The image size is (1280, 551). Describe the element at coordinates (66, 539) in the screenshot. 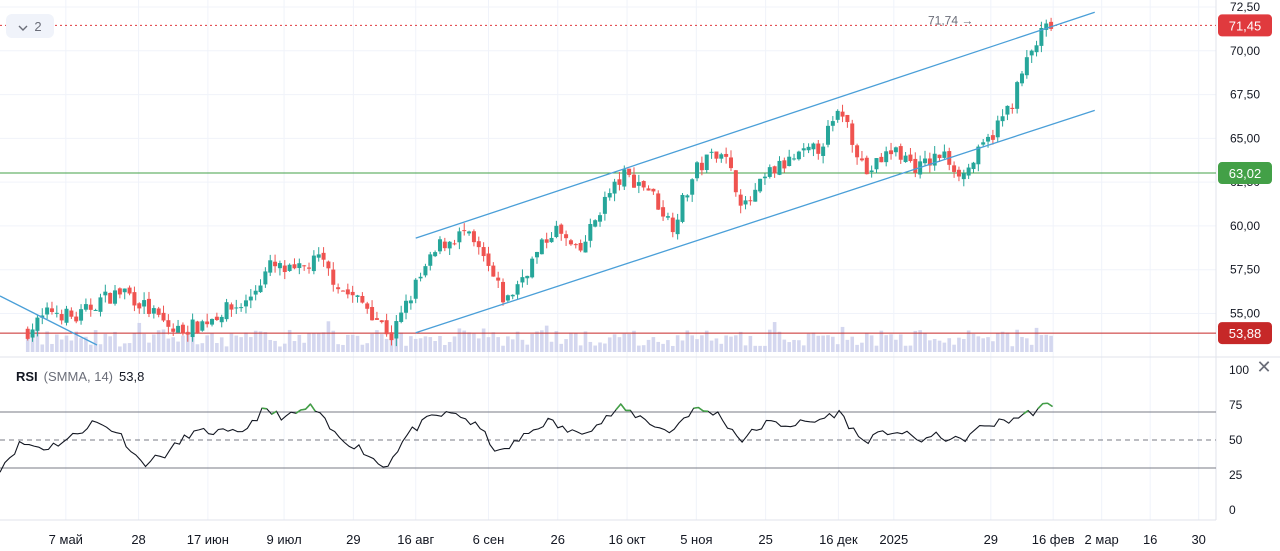

I see `time-tick-label: 7 май` at that location.